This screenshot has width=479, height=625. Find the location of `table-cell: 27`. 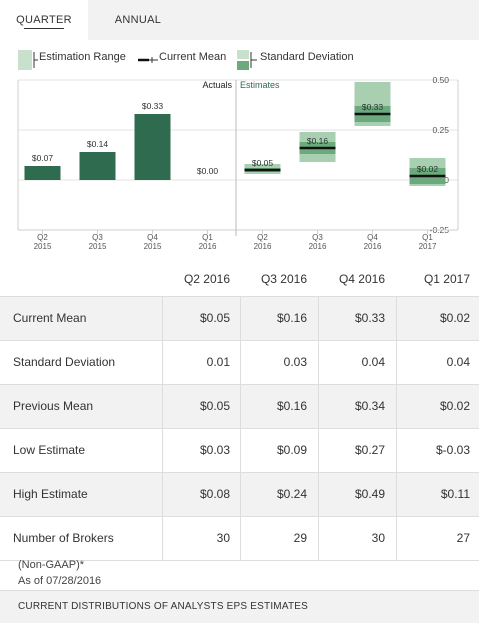

table-cell: 27 is located at coordinates (463, 538).